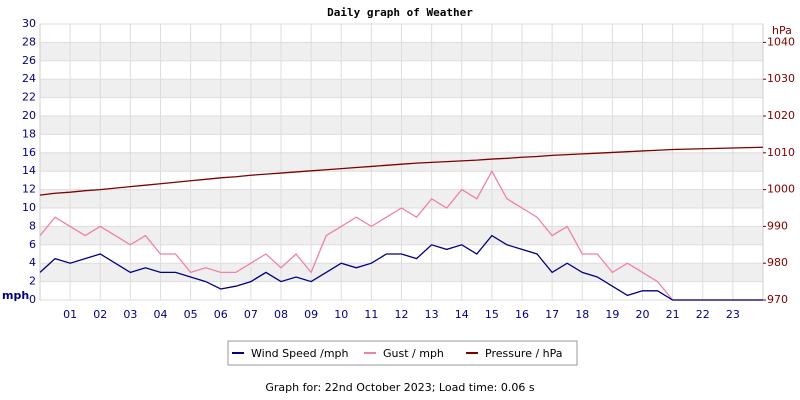 The height and width of the screenshot is (400, 800). What do you see at coordinates (643, 314) in the screenshot?
I see `x-tick-label: 20` at bounding box center [643, 314].